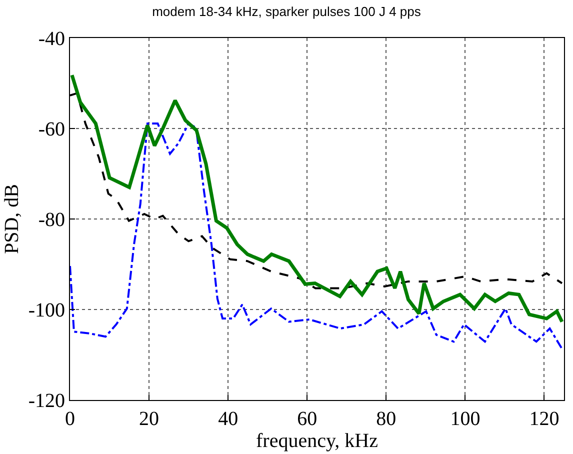 This screenshot has height=454, width=573. Describe the element at coordinates (287, 11) in the screenshot. I see `chart-title: modem 18-34 kHz, sparker pulses 100 J 4 pps` at that location.